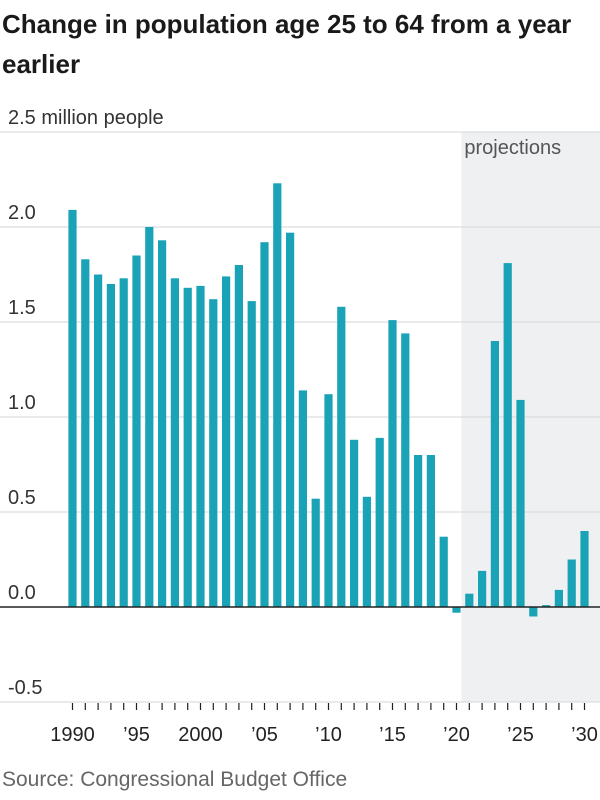 The width and height of the screenshot is (600, 800). What do you see at coordinates (520, 503) in the screenshot?
I see `bar-2025` at bounding box center [520, 503].